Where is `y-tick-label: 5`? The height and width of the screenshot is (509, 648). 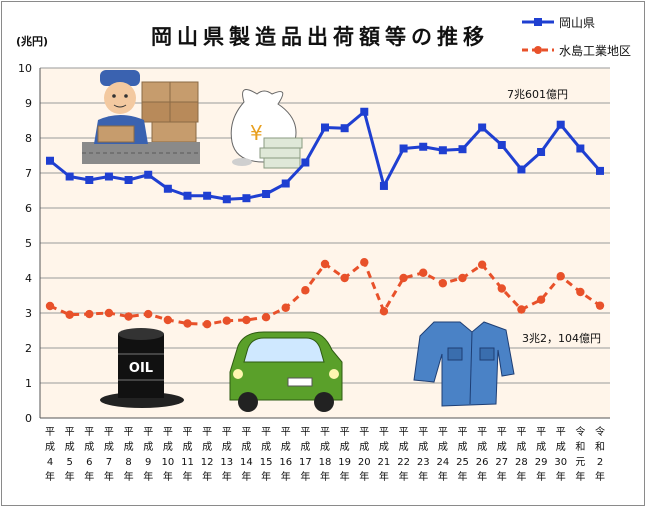
y-tick-label: 5 is located at coordinates (28, 243).